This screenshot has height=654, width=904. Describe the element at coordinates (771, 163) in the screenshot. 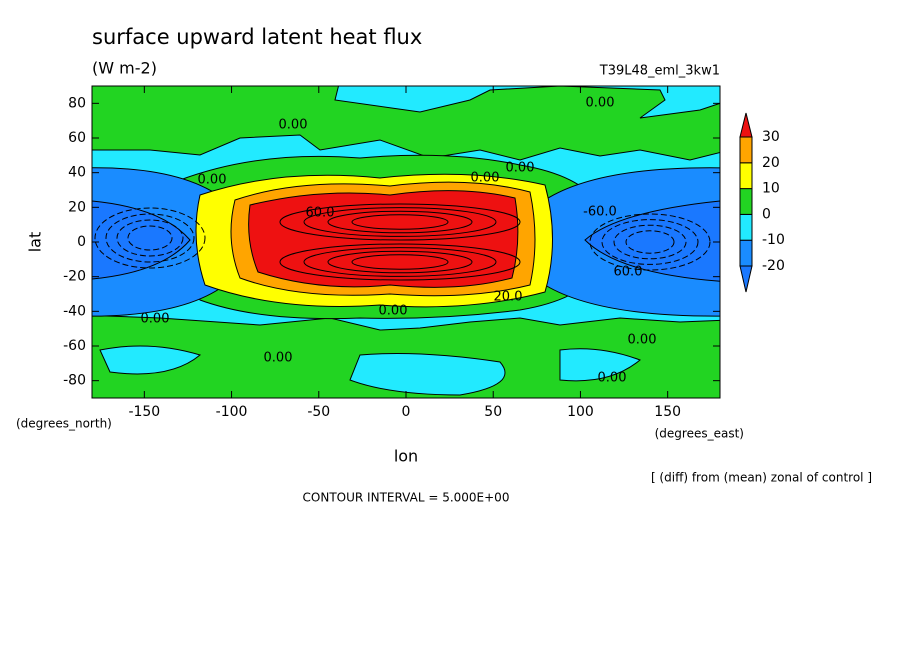

I see `colorbar-label: 20` at that location.